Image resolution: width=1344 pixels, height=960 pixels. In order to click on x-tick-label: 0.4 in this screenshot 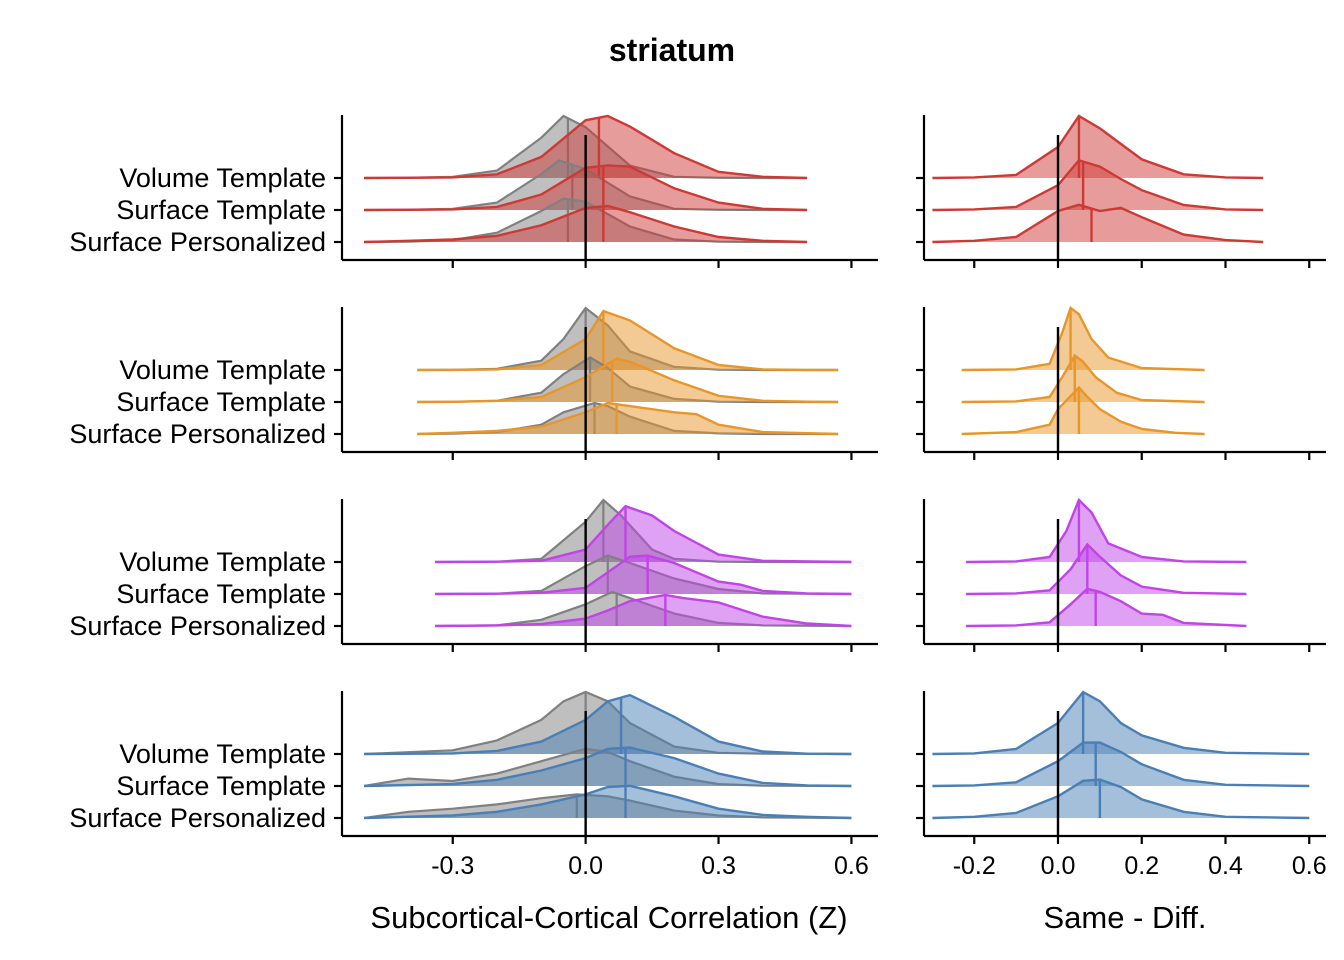, I will do `click(1225, 866)`.